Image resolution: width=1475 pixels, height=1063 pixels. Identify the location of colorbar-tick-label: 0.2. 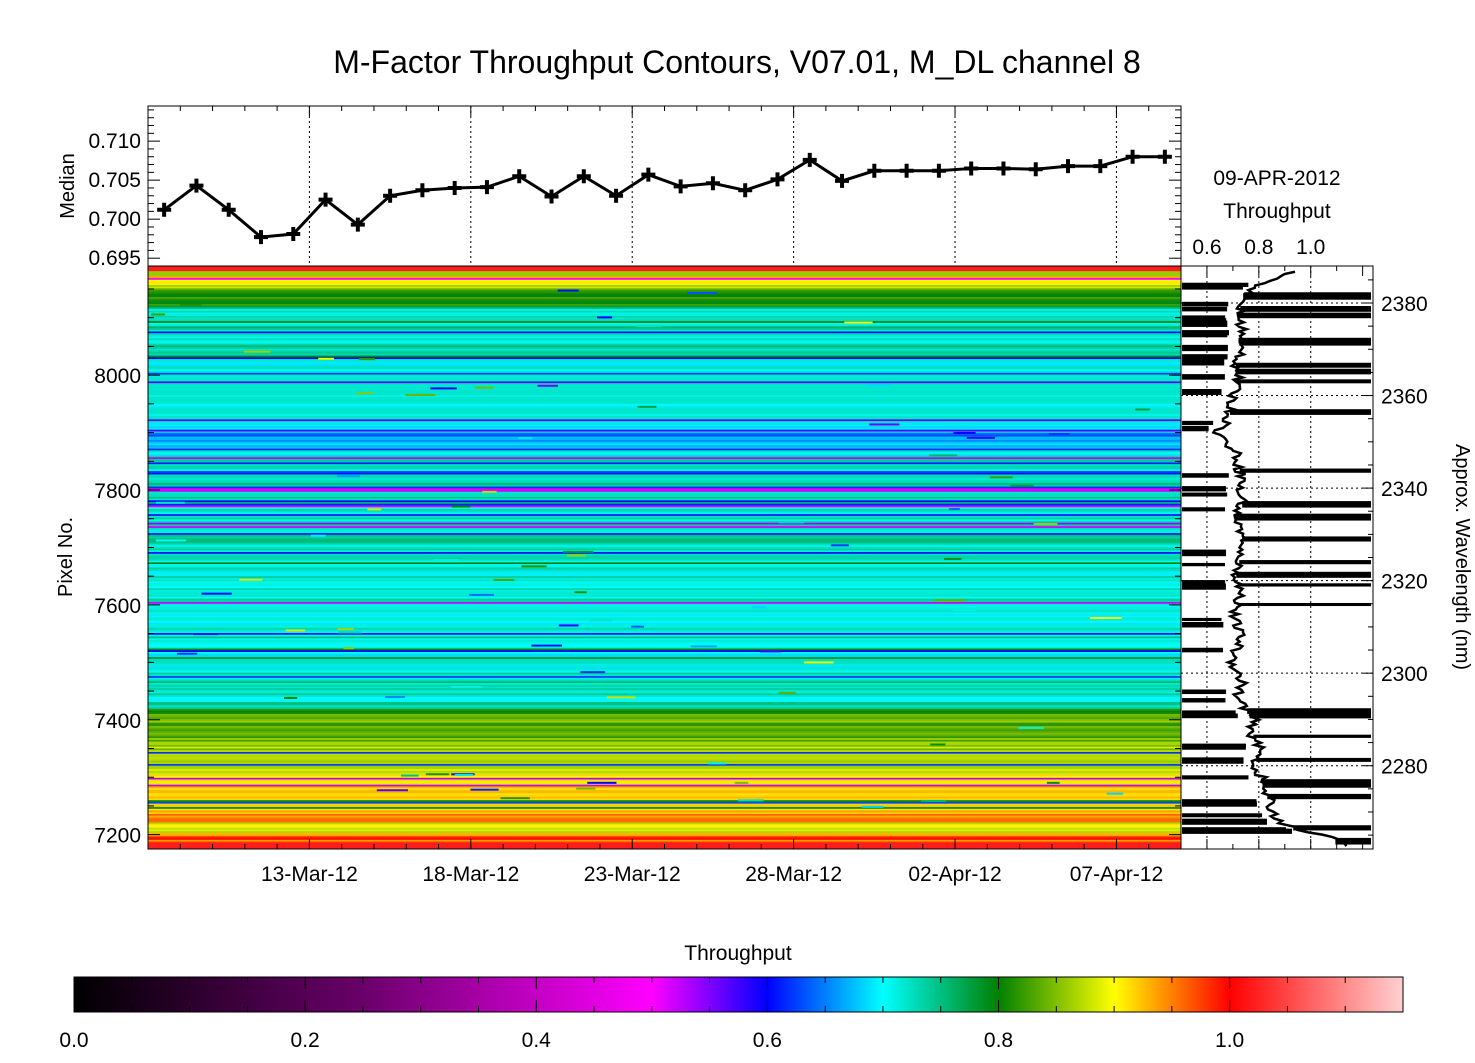
(305, 1040).